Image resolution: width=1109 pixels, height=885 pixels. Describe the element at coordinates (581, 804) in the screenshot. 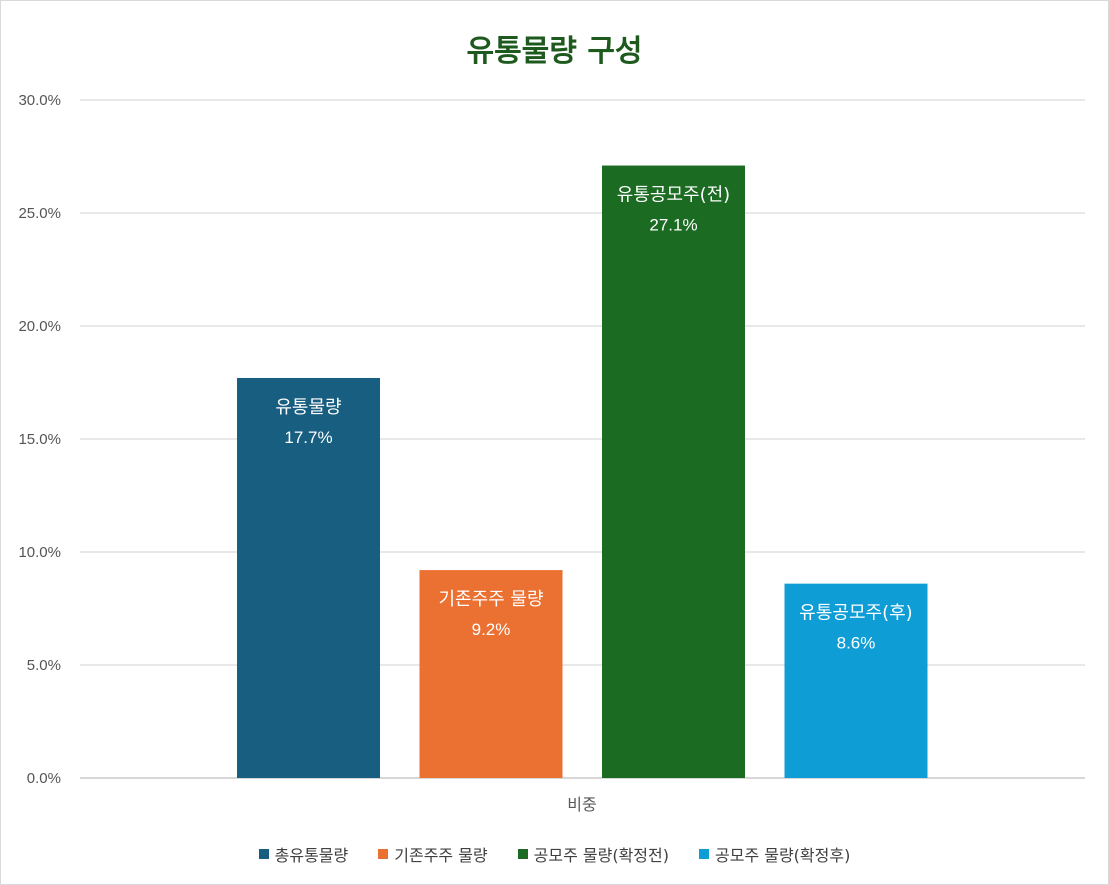

I see `category-label: 비중` at that location.